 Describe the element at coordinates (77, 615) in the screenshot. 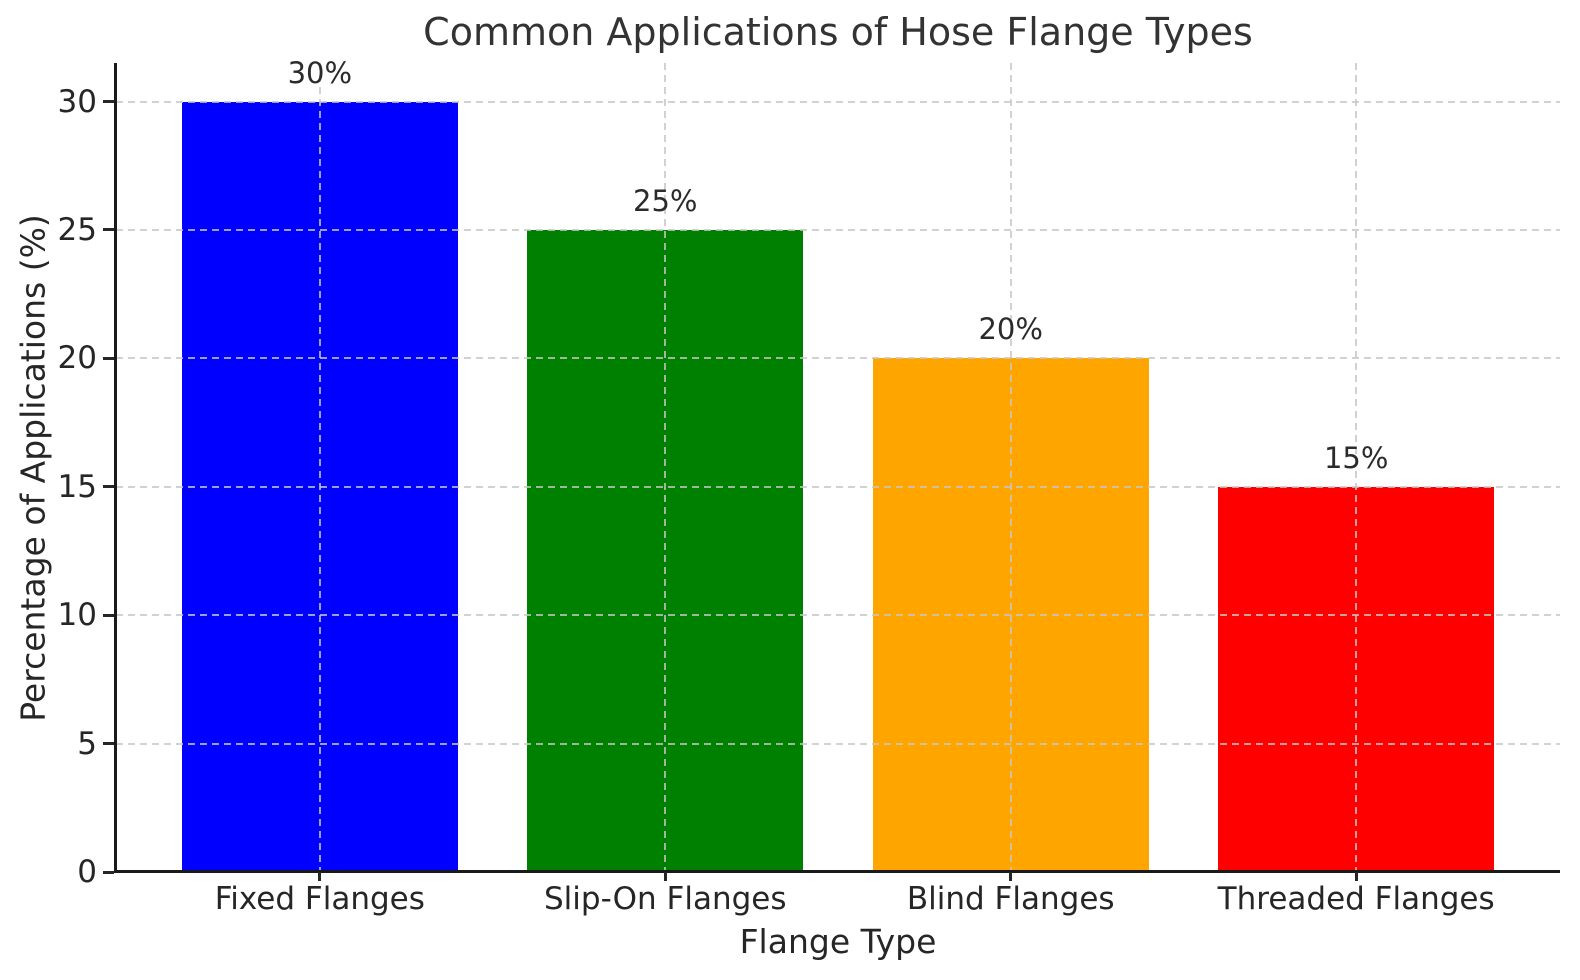

I see `y-tick-label-10: 10` at that location.